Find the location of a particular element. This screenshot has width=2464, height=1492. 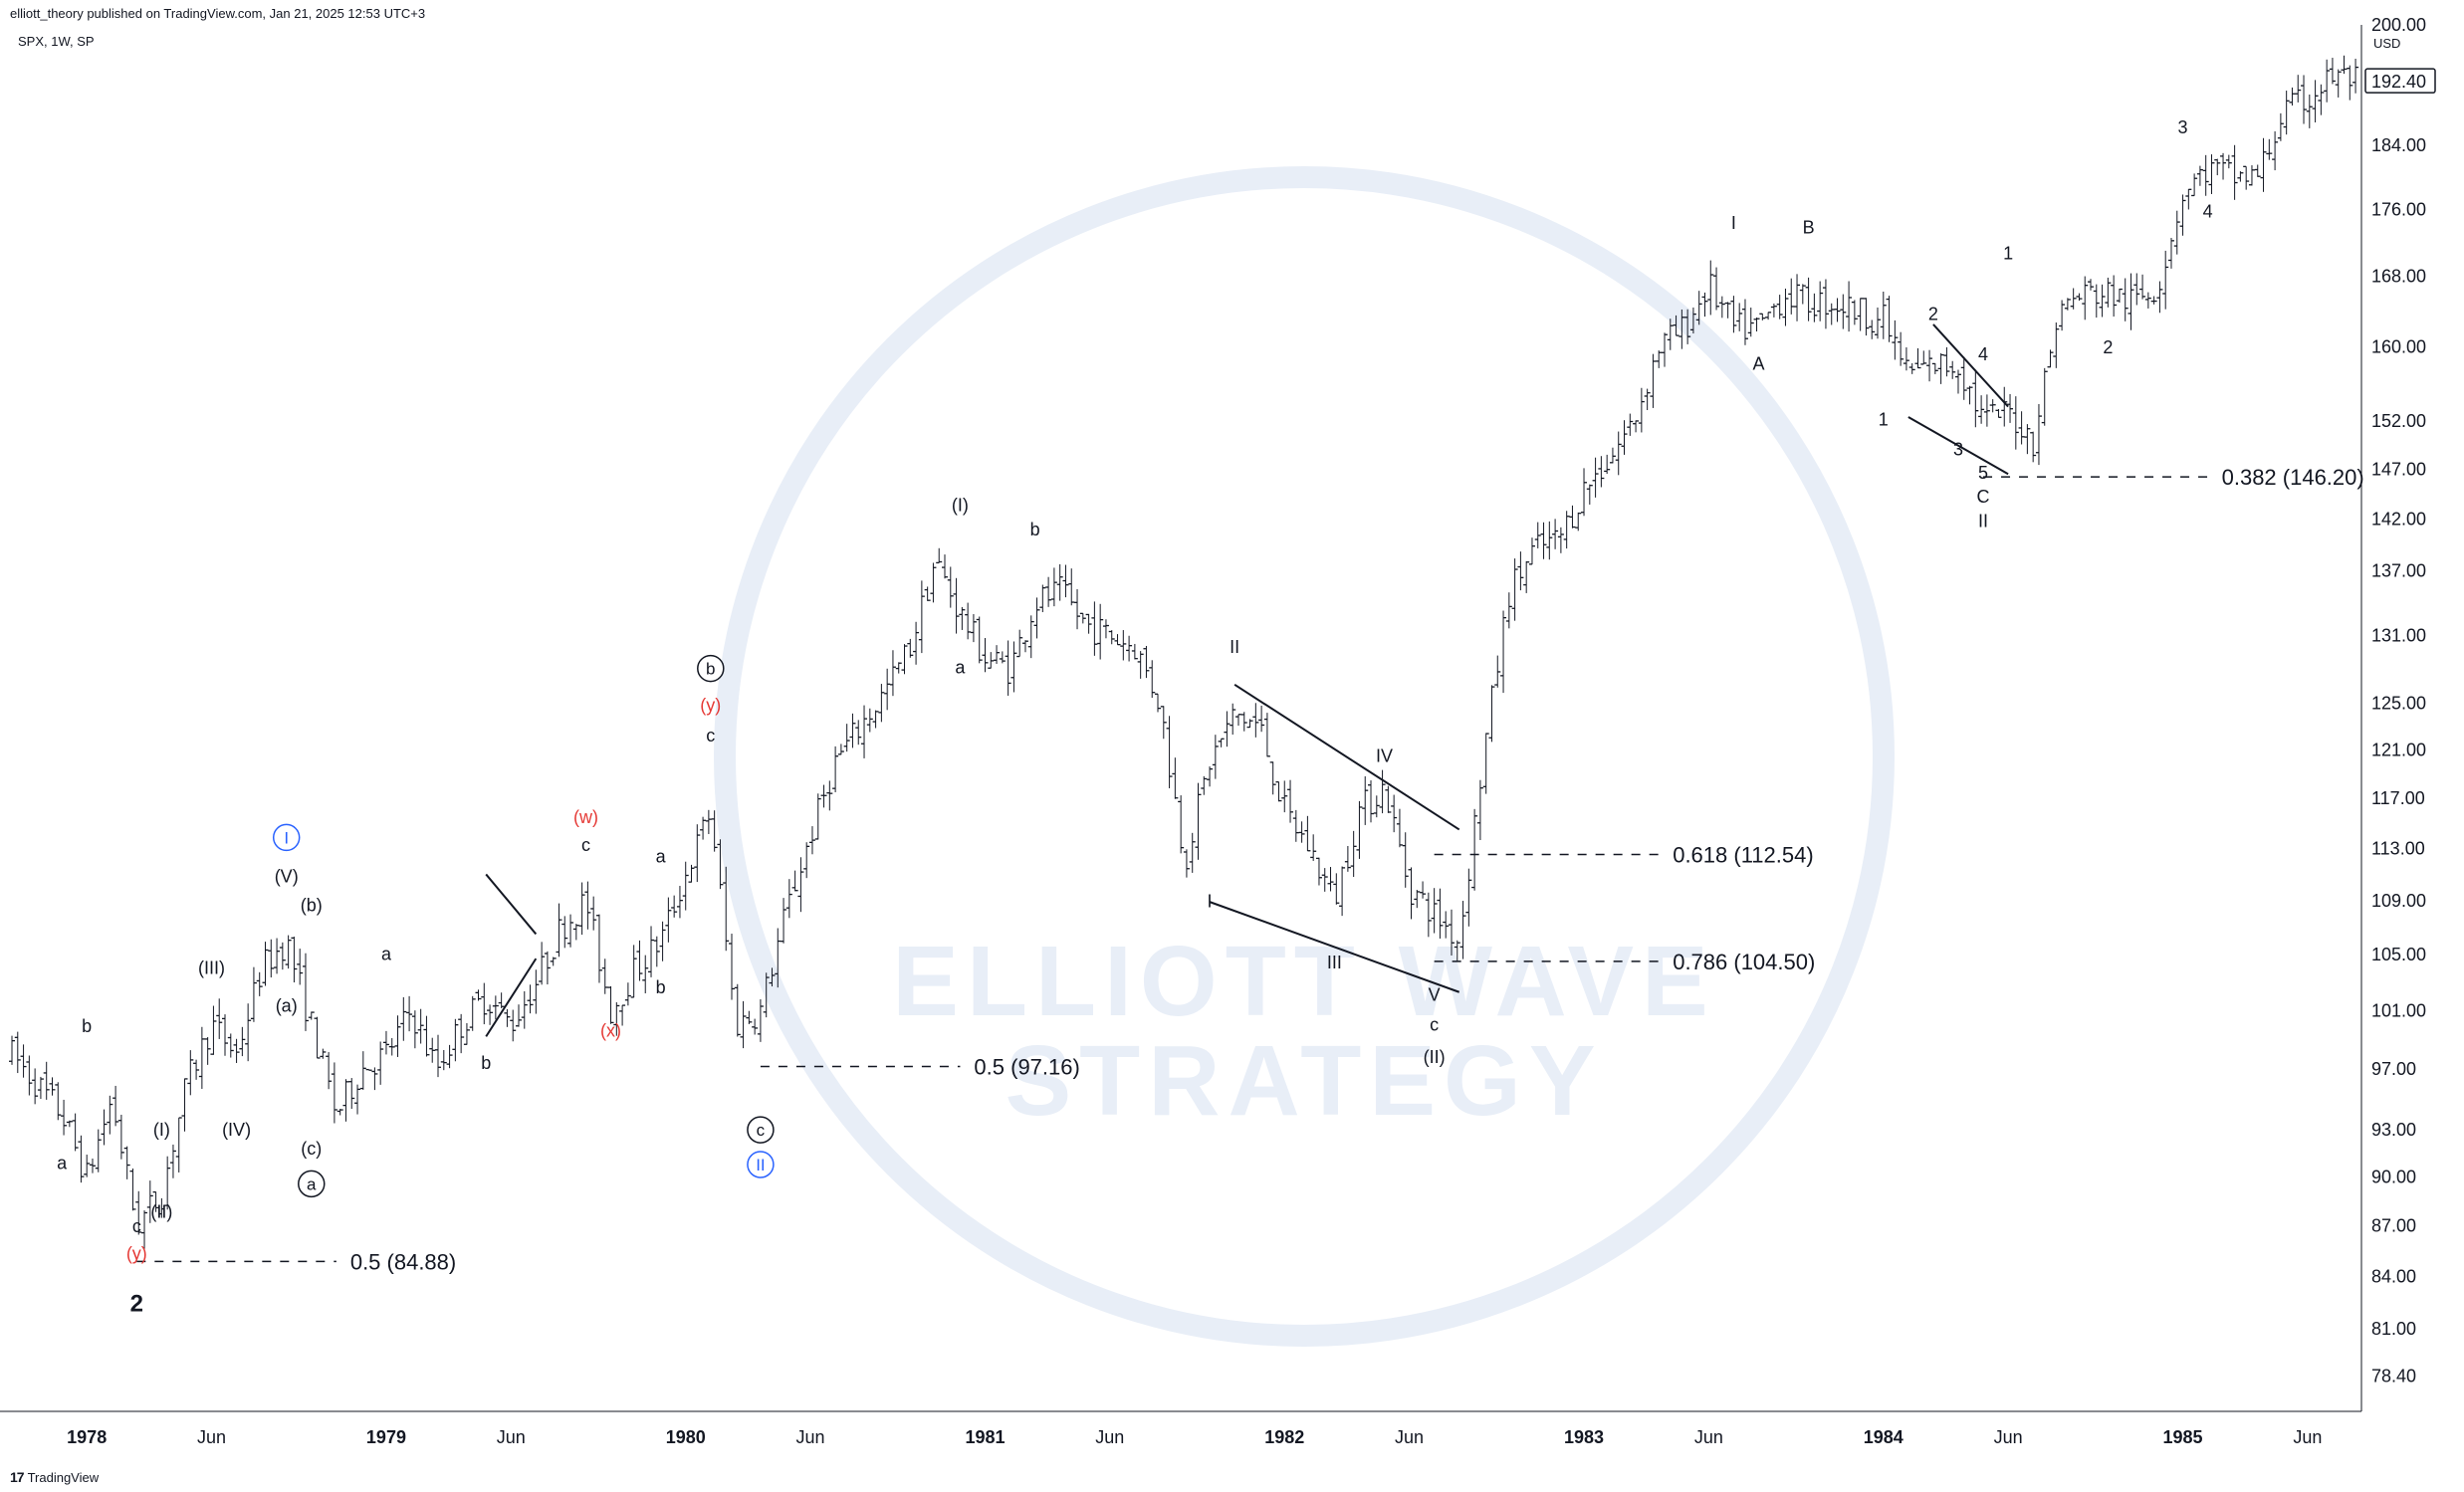

fib-level: 0.786 (104.50) is located at coordinates (1625, 962).